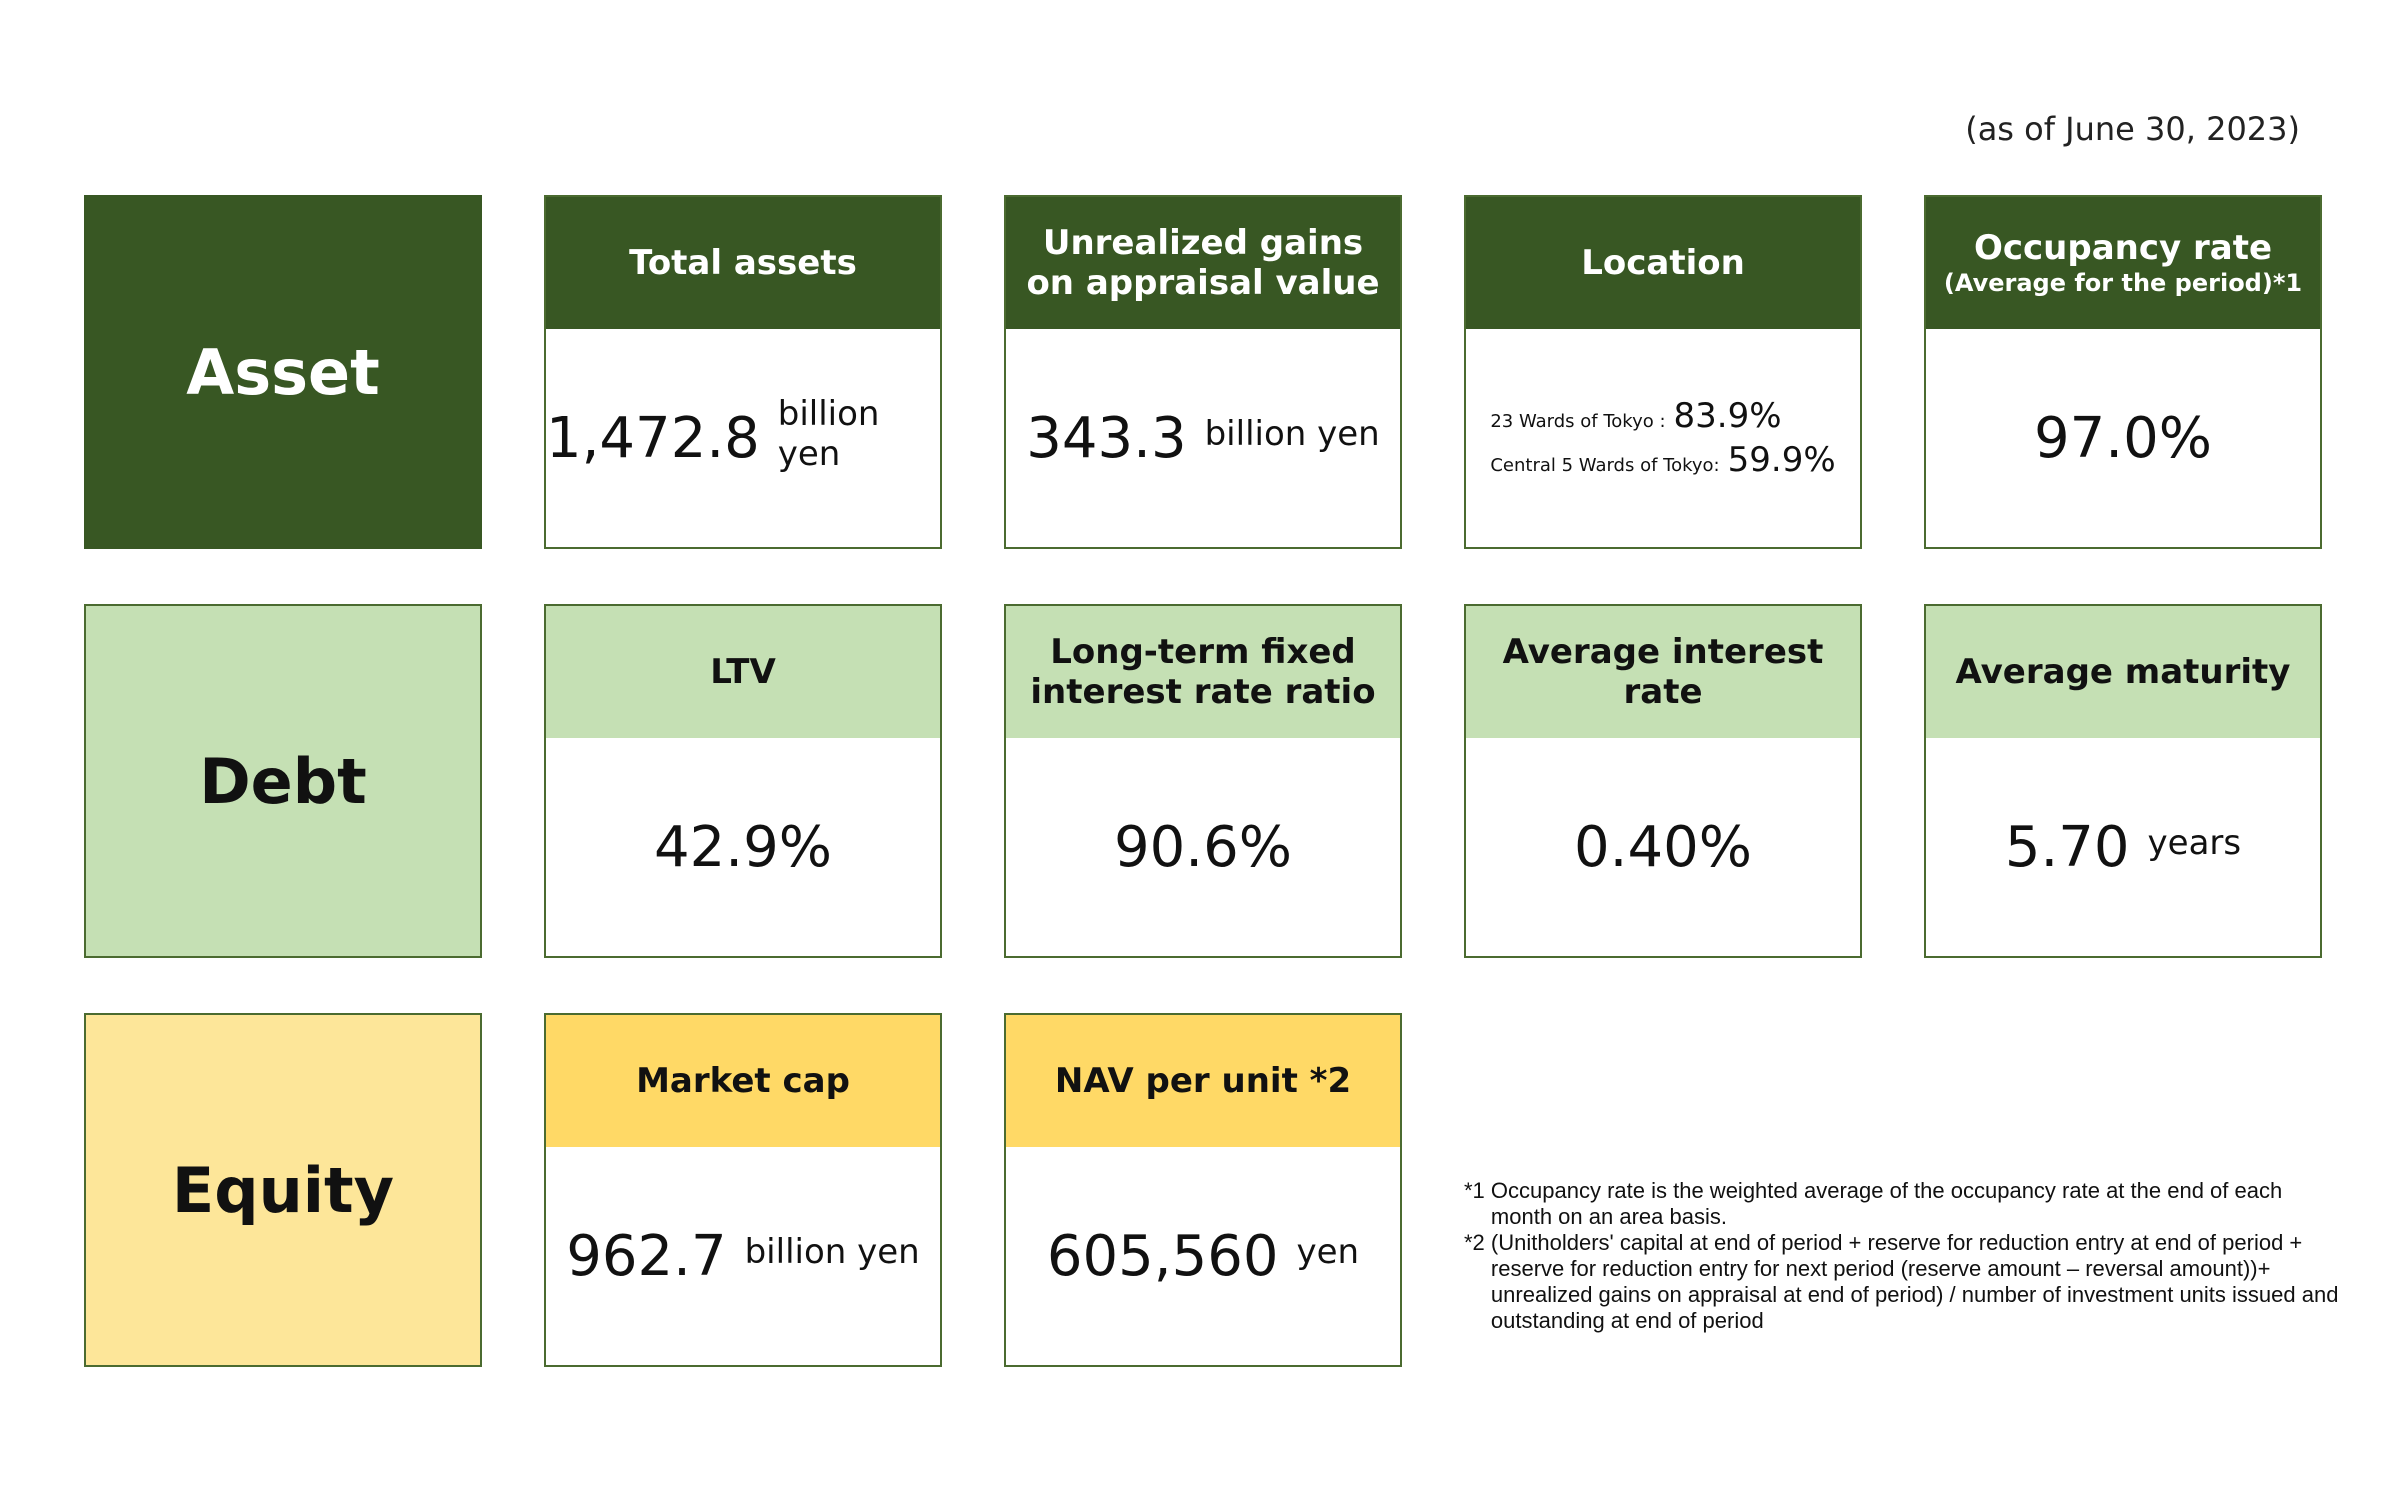  I want to click on card-title-line1: Unrealized gains, so click(1203, 243).